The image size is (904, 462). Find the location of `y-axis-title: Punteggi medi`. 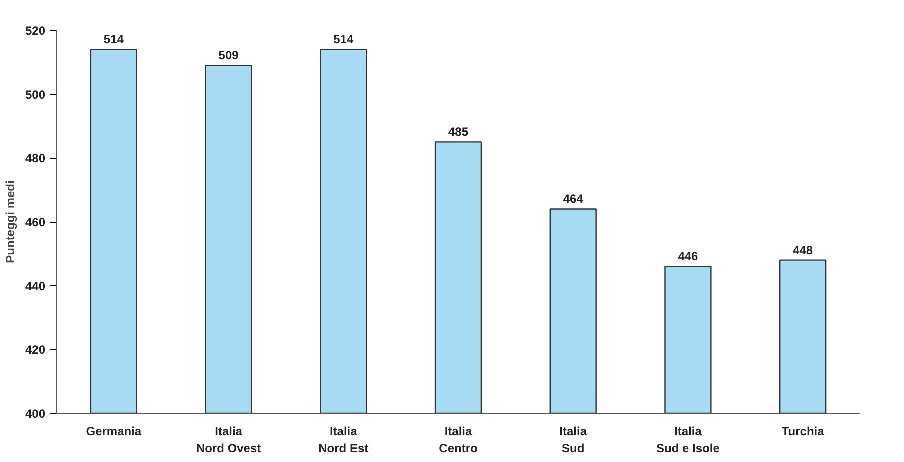

y-axis-title: Punteggi medi is located at coordinates (10, 222).